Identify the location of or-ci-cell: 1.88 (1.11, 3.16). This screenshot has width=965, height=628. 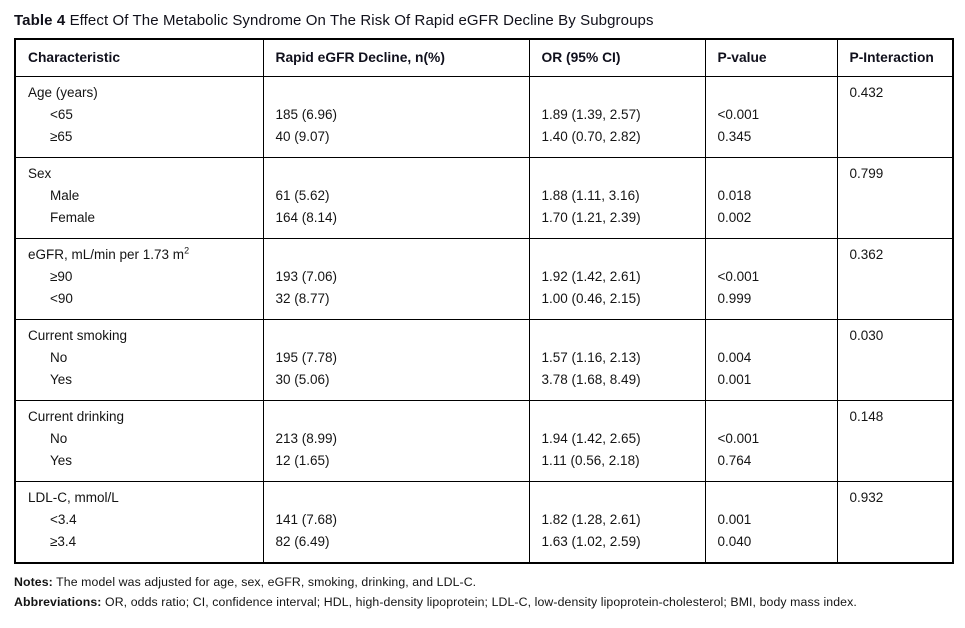
(616, 196).